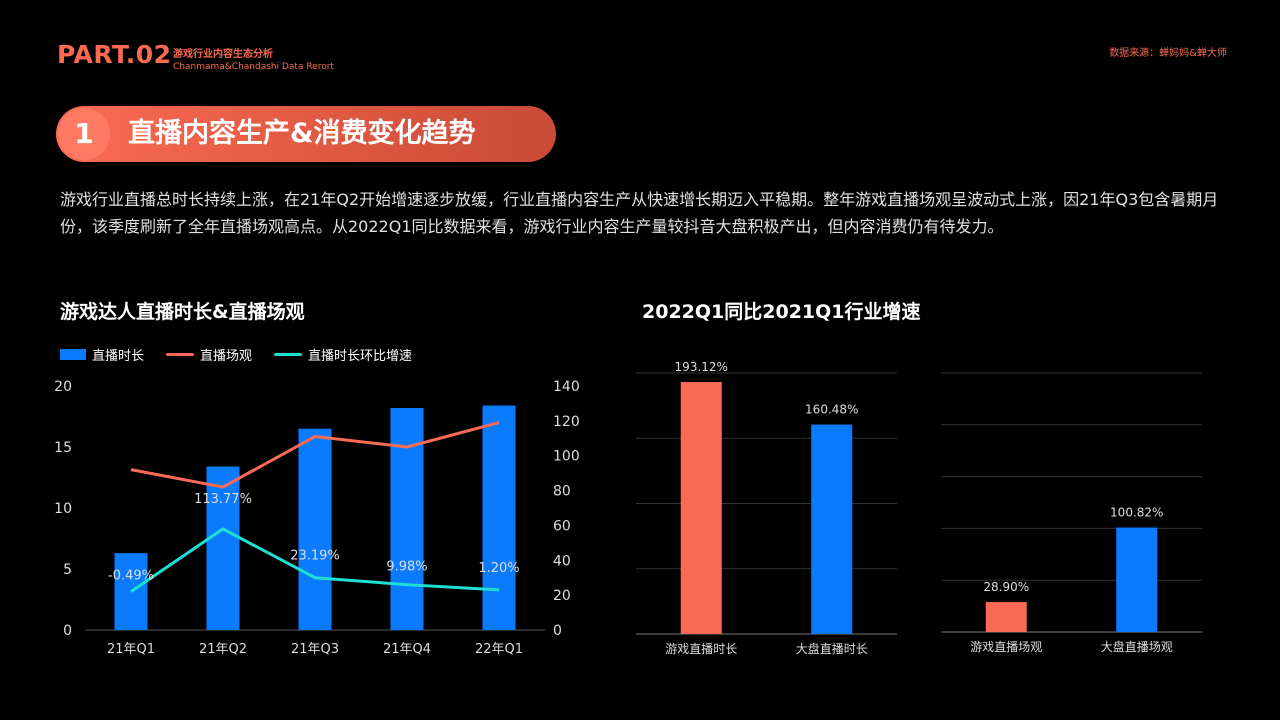 This screenshot has width=1280, height=720. I want to click on y-left-tick: 5, so click(67, 570).